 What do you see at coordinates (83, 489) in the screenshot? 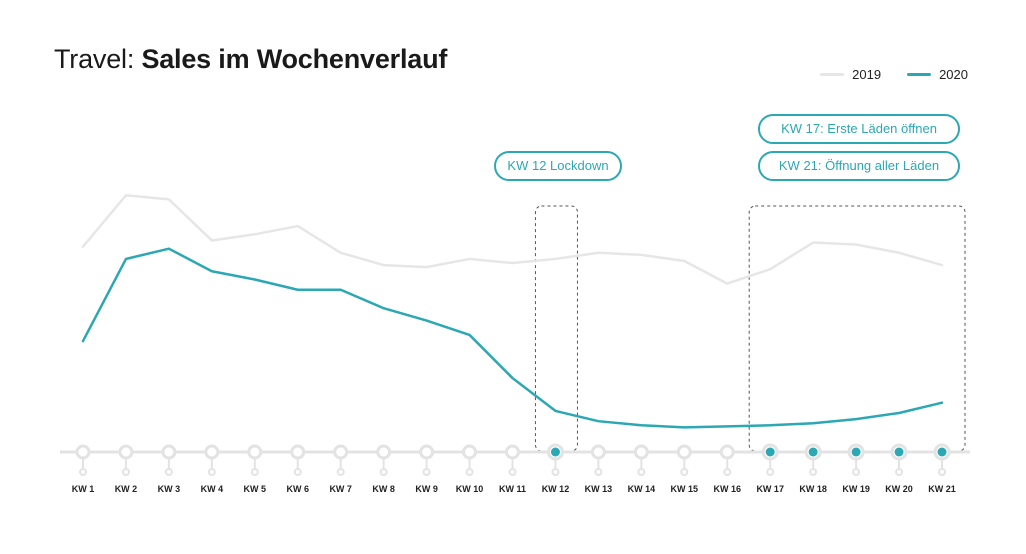
I see `x-tick-label-1: KW 1` at bounding box center [83, 489].